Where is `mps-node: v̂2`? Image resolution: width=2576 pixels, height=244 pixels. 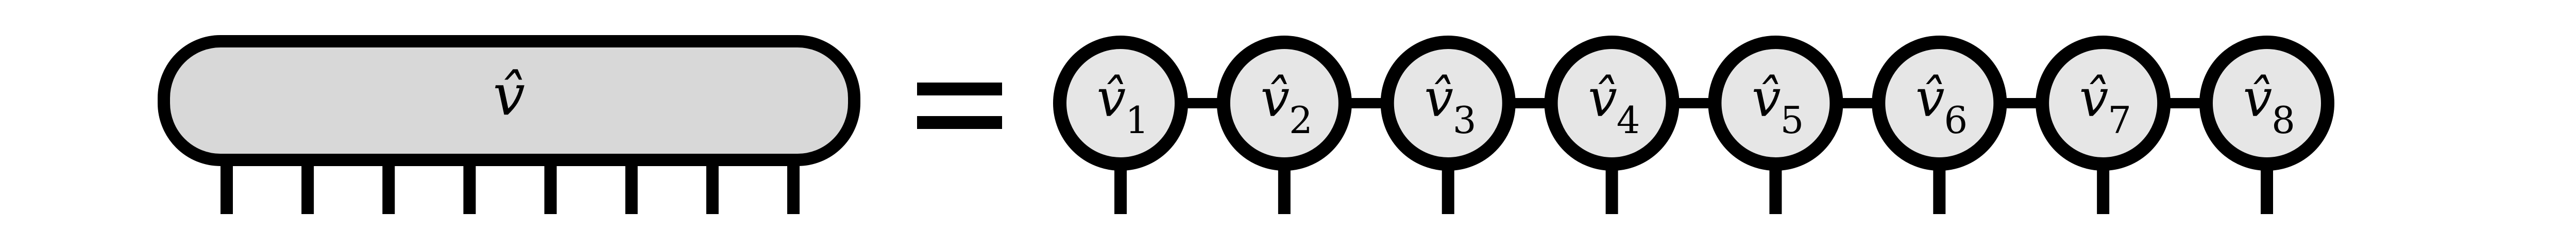 mps-node: v̂2 is located at coordinates (1284, 103).